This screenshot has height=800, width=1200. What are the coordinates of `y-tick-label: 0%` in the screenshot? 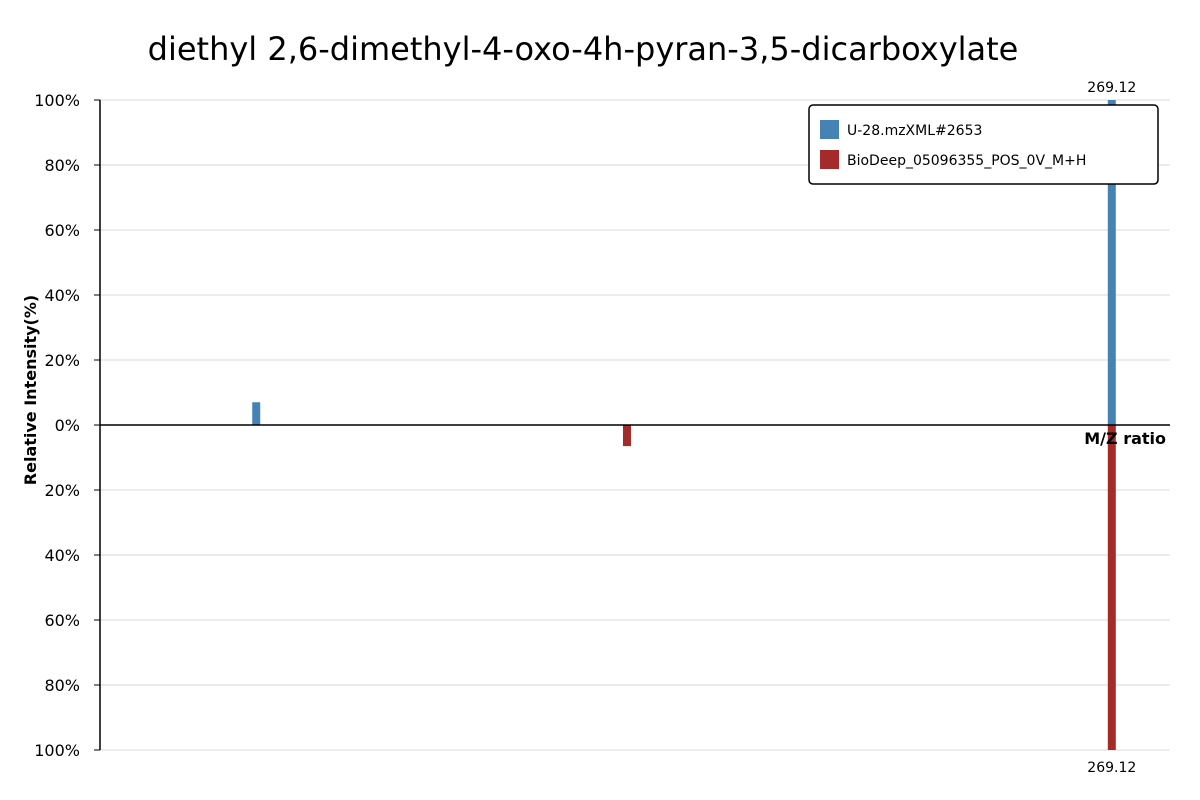 It's located at (67, 425).